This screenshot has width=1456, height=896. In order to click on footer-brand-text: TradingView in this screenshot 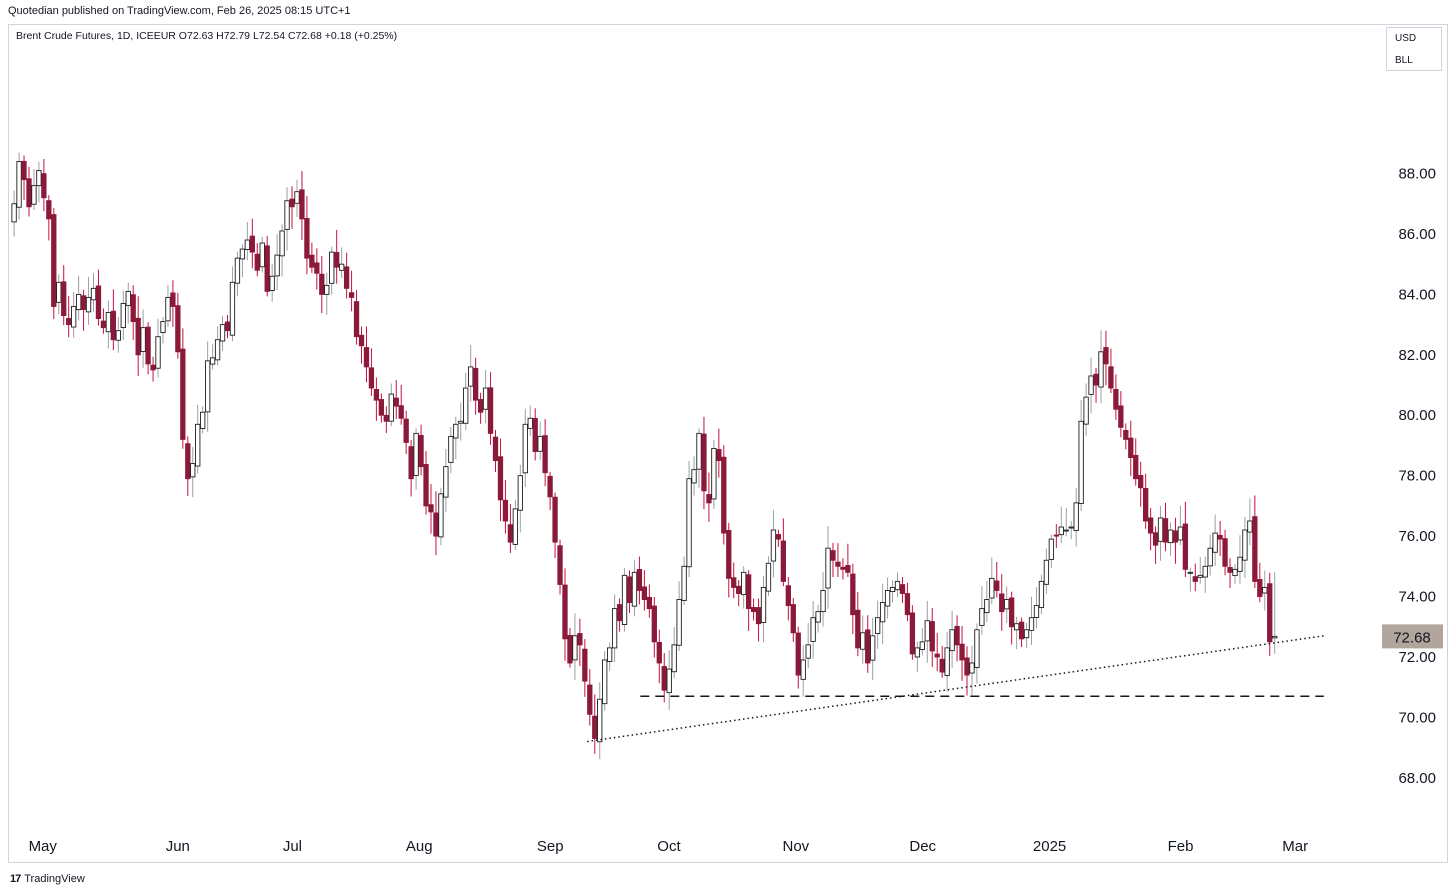, I will do `click(54, 879)`.